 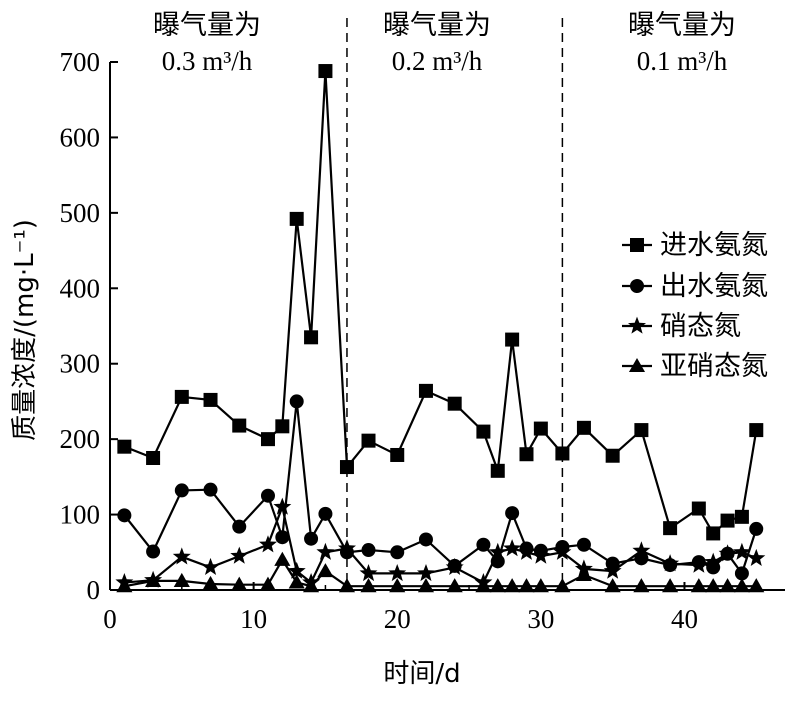 I want to click on x-axis-label: 时间/d, so click(x=421, y=674).